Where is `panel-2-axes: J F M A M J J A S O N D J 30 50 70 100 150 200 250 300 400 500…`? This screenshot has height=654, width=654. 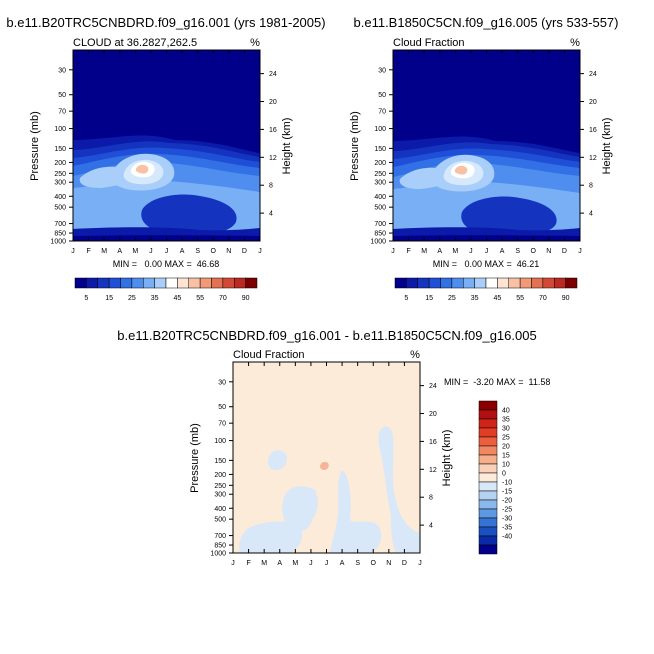
panel-2-axes: J F M A M J J A S O N D J 30 50 70 100 150 200 250 300 400 500… is located at coordinates (483, 152).